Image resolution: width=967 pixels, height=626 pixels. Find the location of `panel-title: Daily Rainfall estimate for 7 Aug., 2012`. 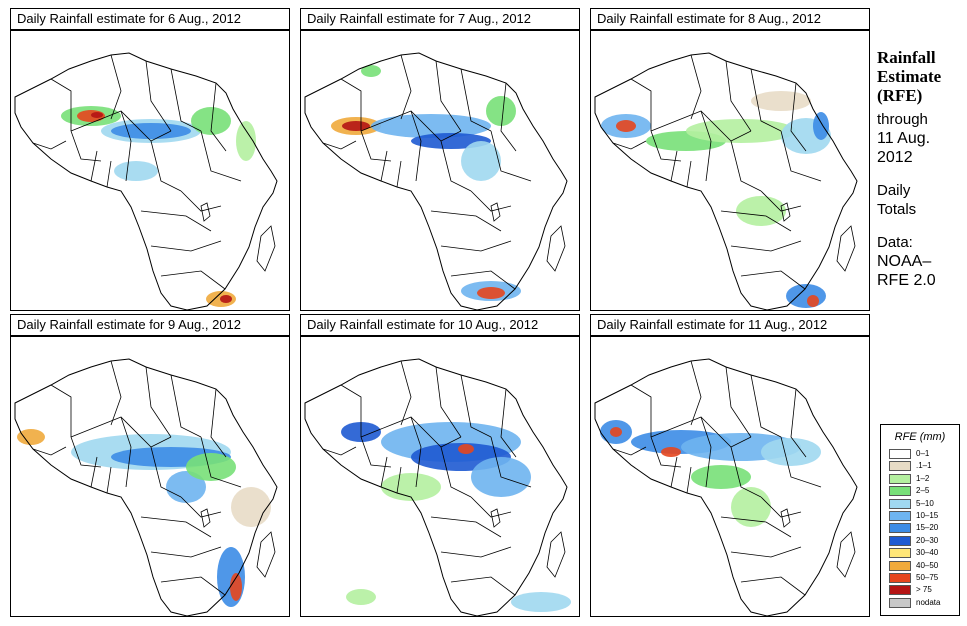

panel-title: Daily Rainfall estimate for 7 Aug., 2012 is located at coordinates (419, 18).